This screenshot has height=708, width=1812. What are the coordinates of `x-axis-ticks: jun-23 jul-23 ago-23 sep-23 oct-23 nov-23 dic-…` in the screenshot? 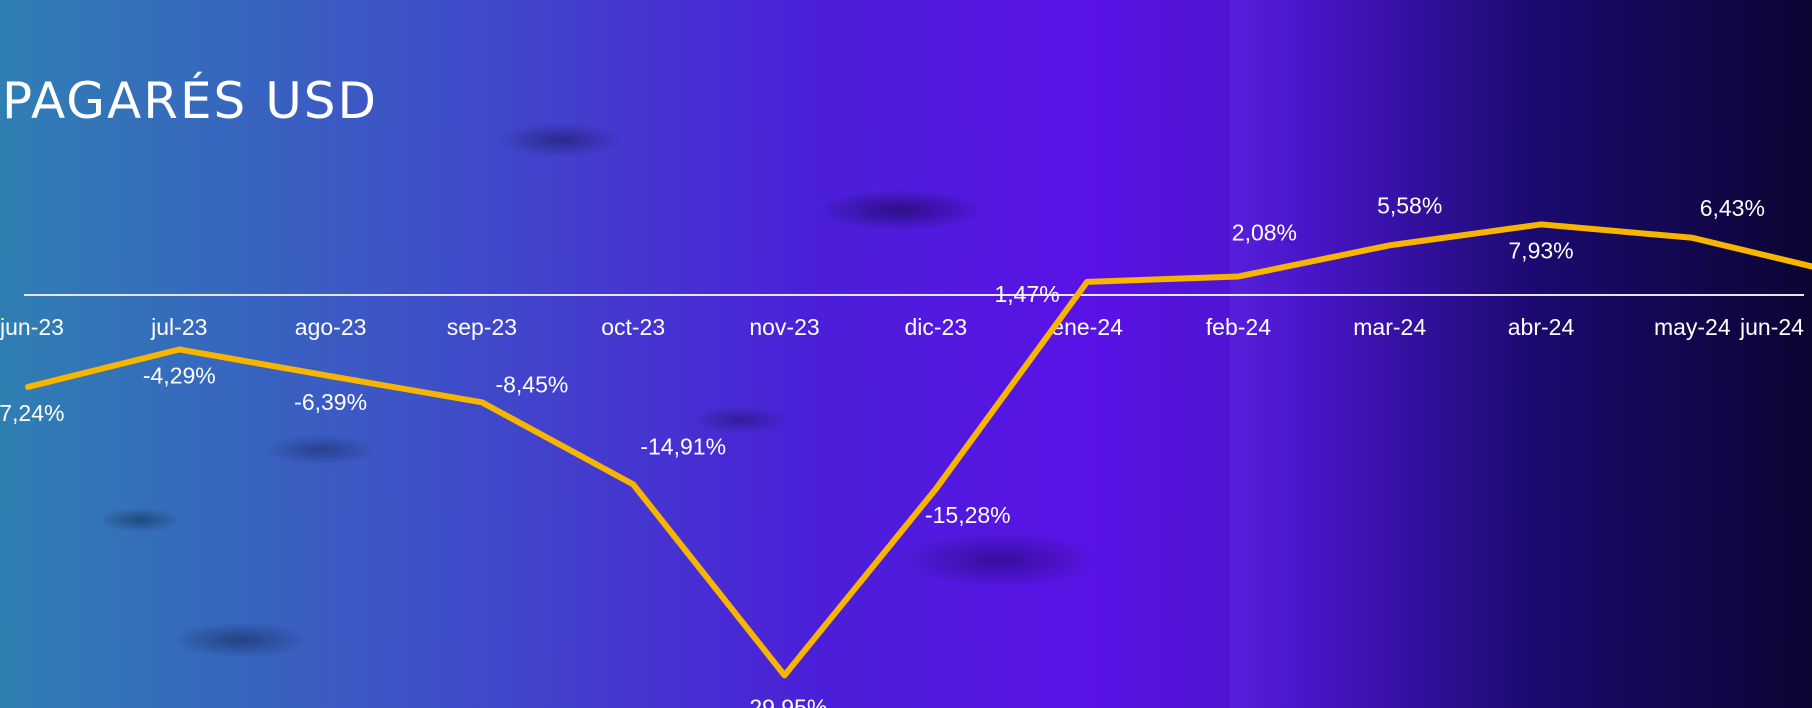 It's located at (902, 327).